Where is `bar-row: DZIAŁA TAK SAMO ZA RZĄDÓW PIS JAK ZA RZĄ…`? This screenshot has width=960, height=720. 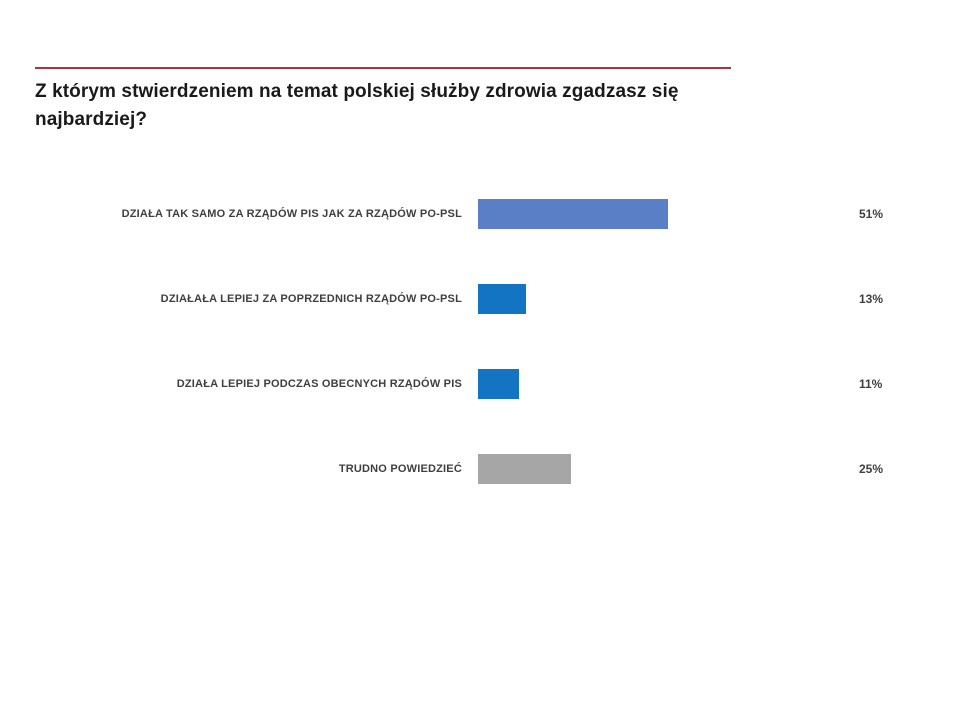 bar-row: DZIAŁA TAK SAMO ZA RZĄDÓW PIS JAK ZA RZĄ… is located at coordinates (480, 214).